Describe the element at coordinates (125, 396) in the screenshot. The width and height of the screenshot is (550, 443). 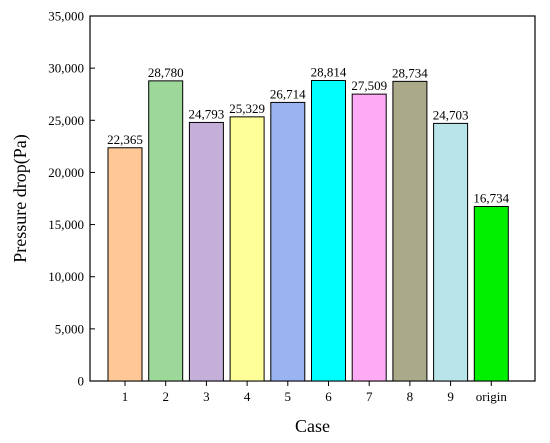
I see `x-tick-label: 1` at that location.